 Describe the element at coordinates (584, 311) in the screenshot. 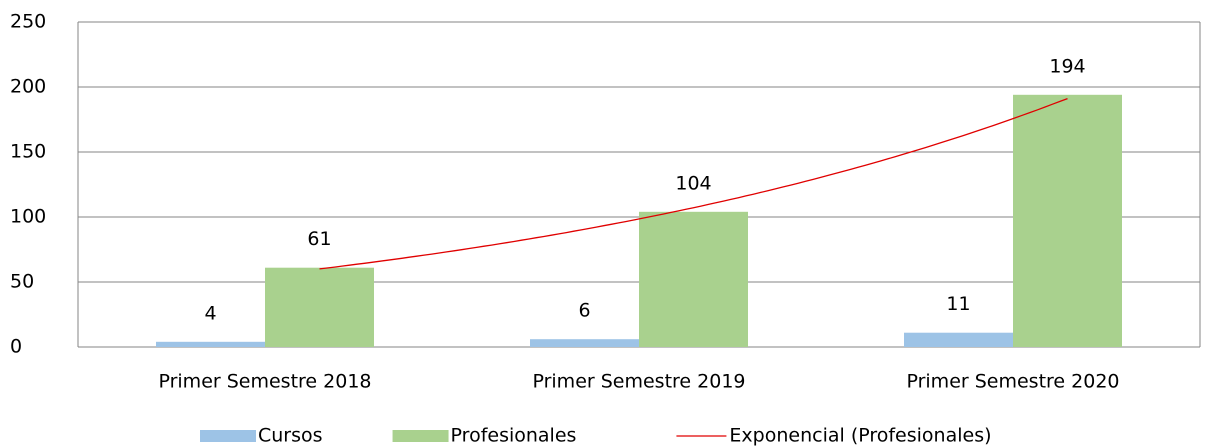

I see `data-label: 6` at that location.